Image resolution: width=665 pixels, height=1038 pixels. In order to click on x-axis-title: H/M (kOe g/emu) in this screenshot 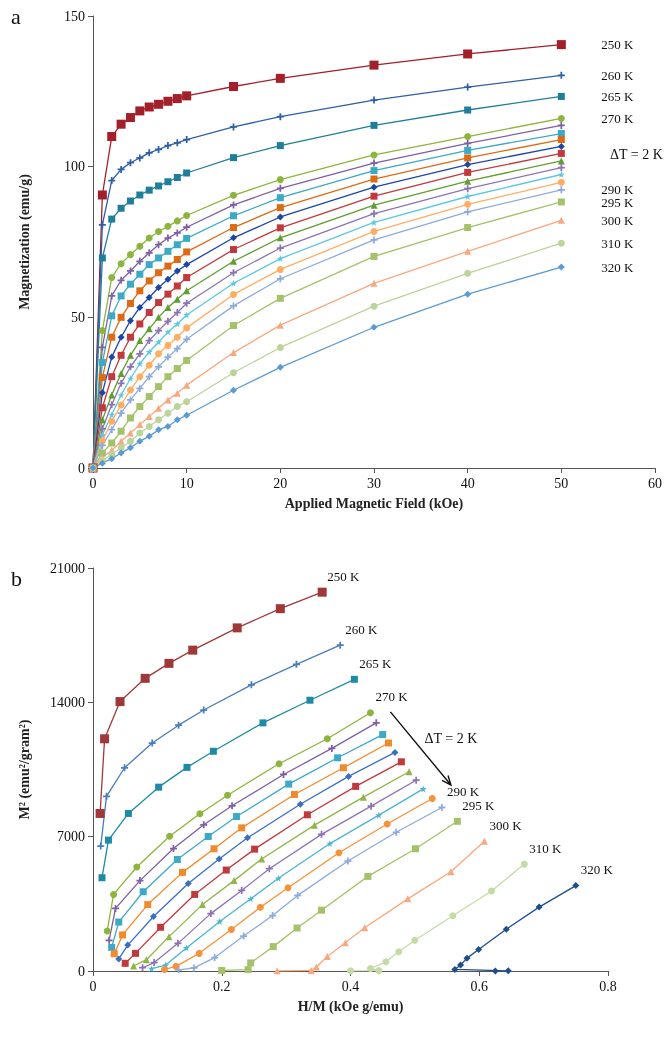, I will do `click(350, 1006)`.